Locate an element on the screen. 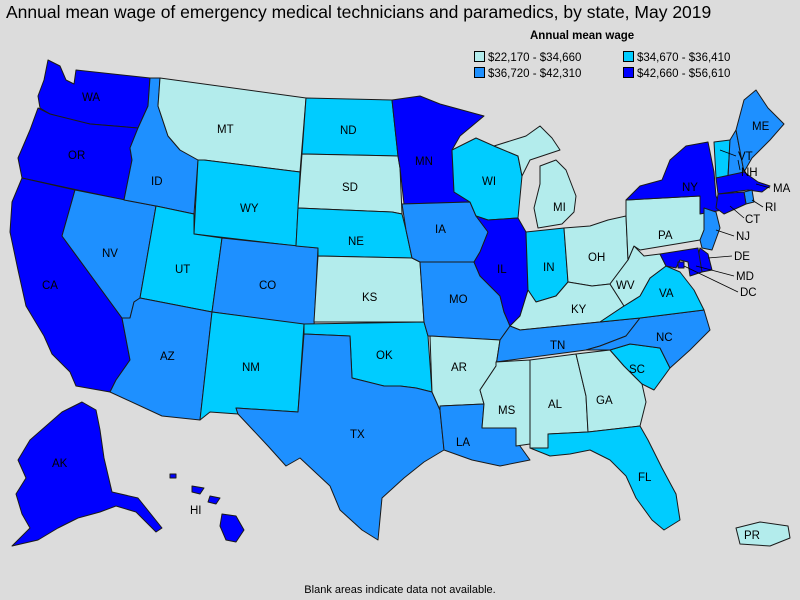 Image resolution: width=800 pixels, height=600 pixels. state-label-nc: NC is located at coordinates (664, 338).